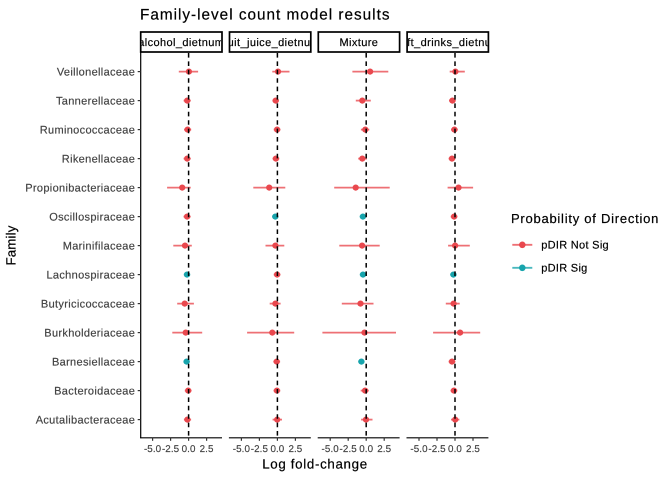 This screenshot has width=672, height=480. Describe the element at coordinates (448, 43) in the screenshot. I see `svg-text: soft_drinks_dietnum` at that location.